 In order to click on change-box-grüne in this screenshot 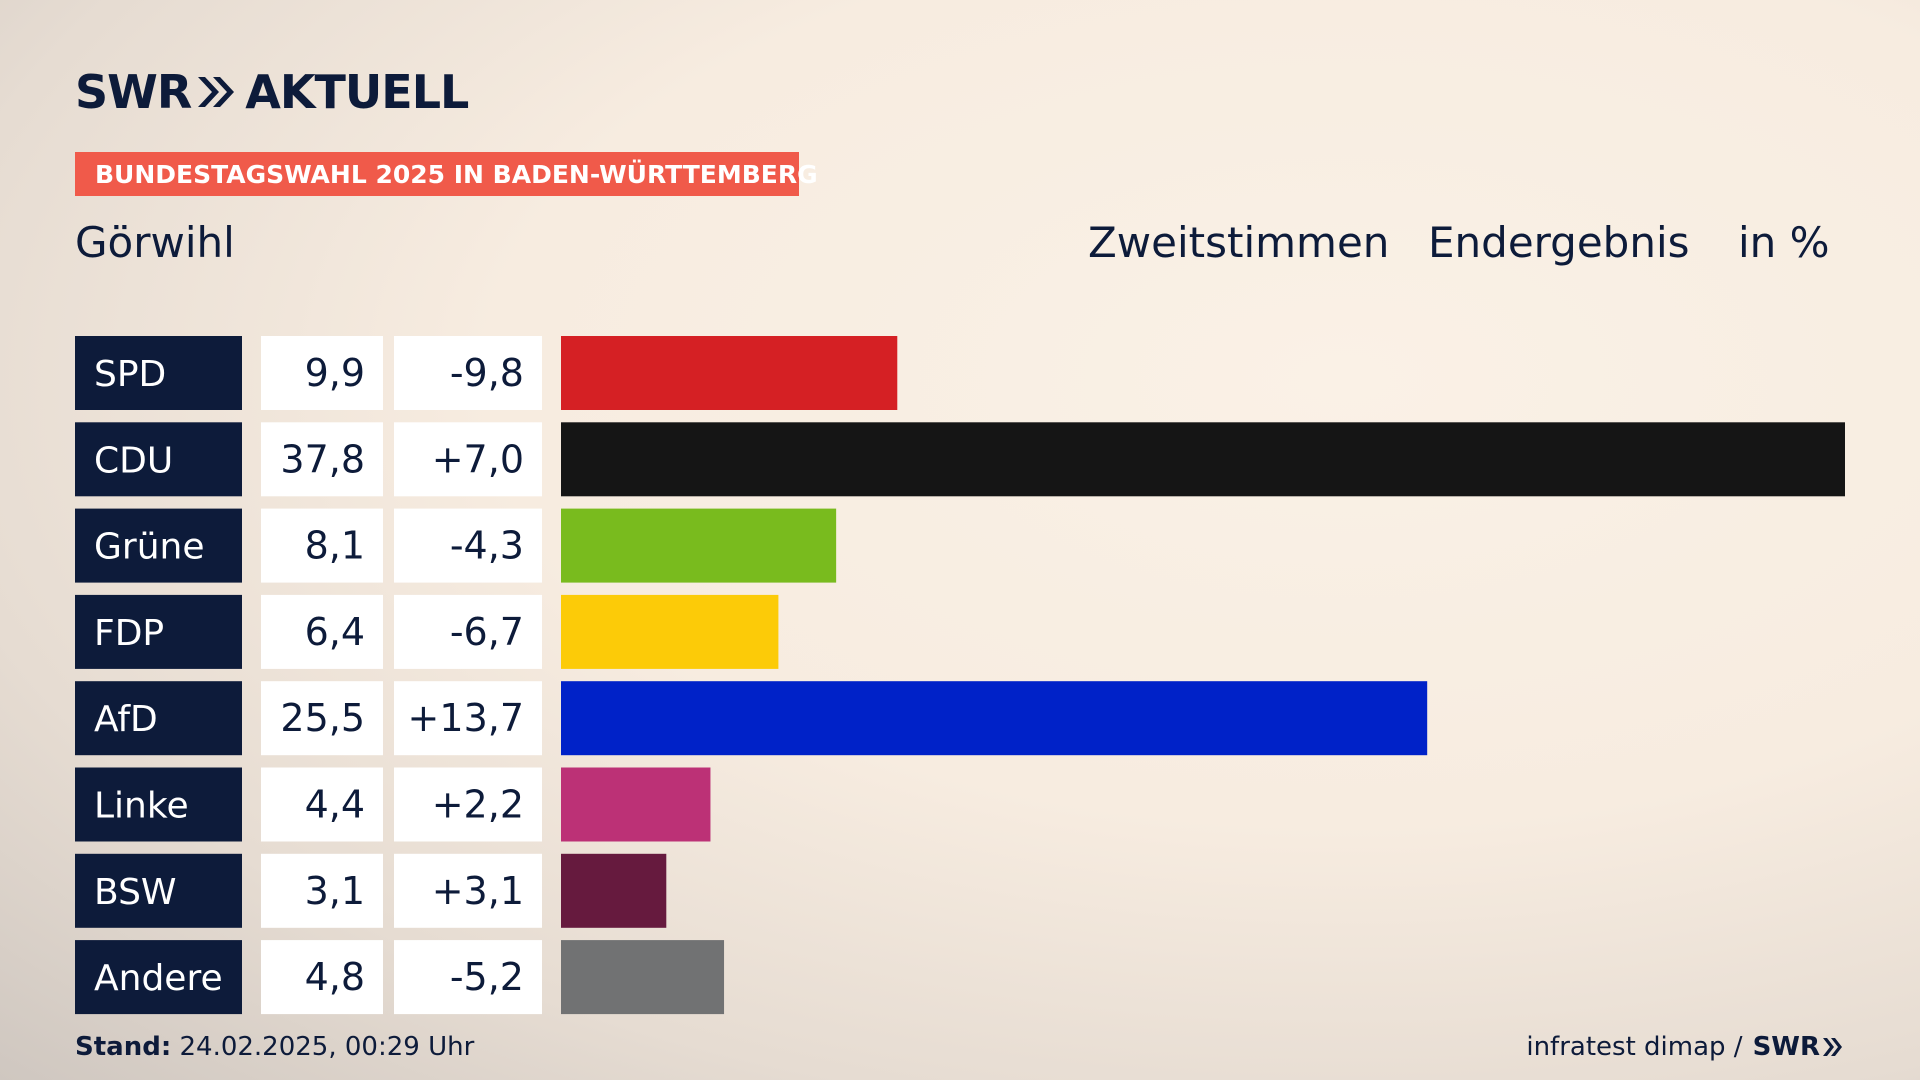, I will do `click(468, 545)`.